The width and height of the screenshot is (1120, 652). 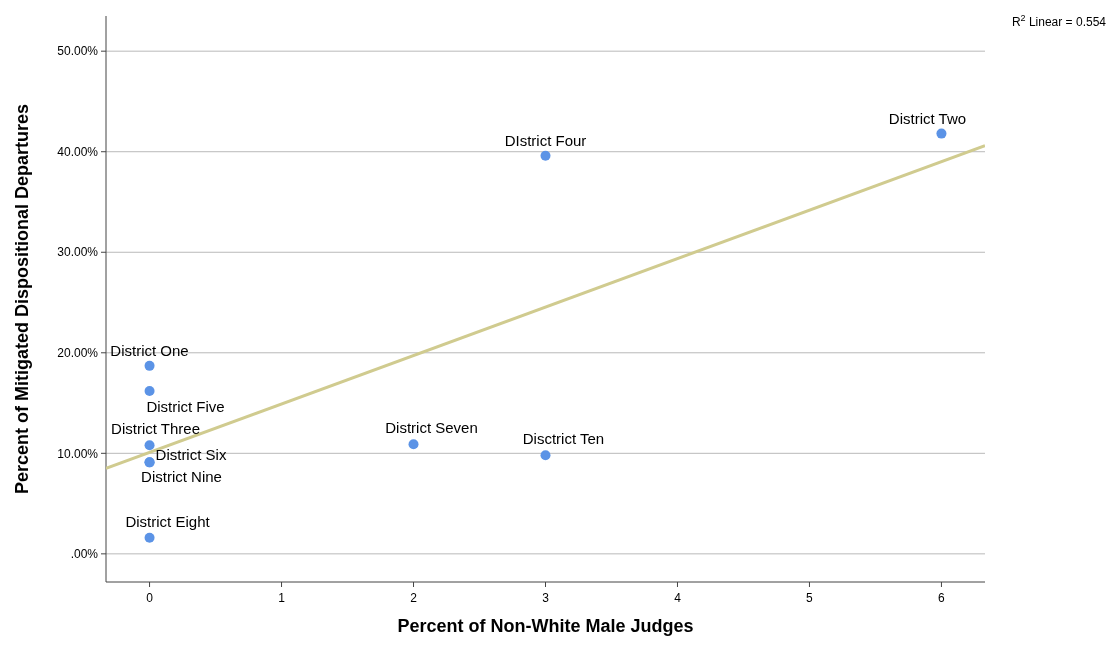 What do you see at coordinates (22, 299) in the screenshot?
I see `y-axis-title: Percent of Mitigated Dispositional Departures` at bounding box center [22, 299].